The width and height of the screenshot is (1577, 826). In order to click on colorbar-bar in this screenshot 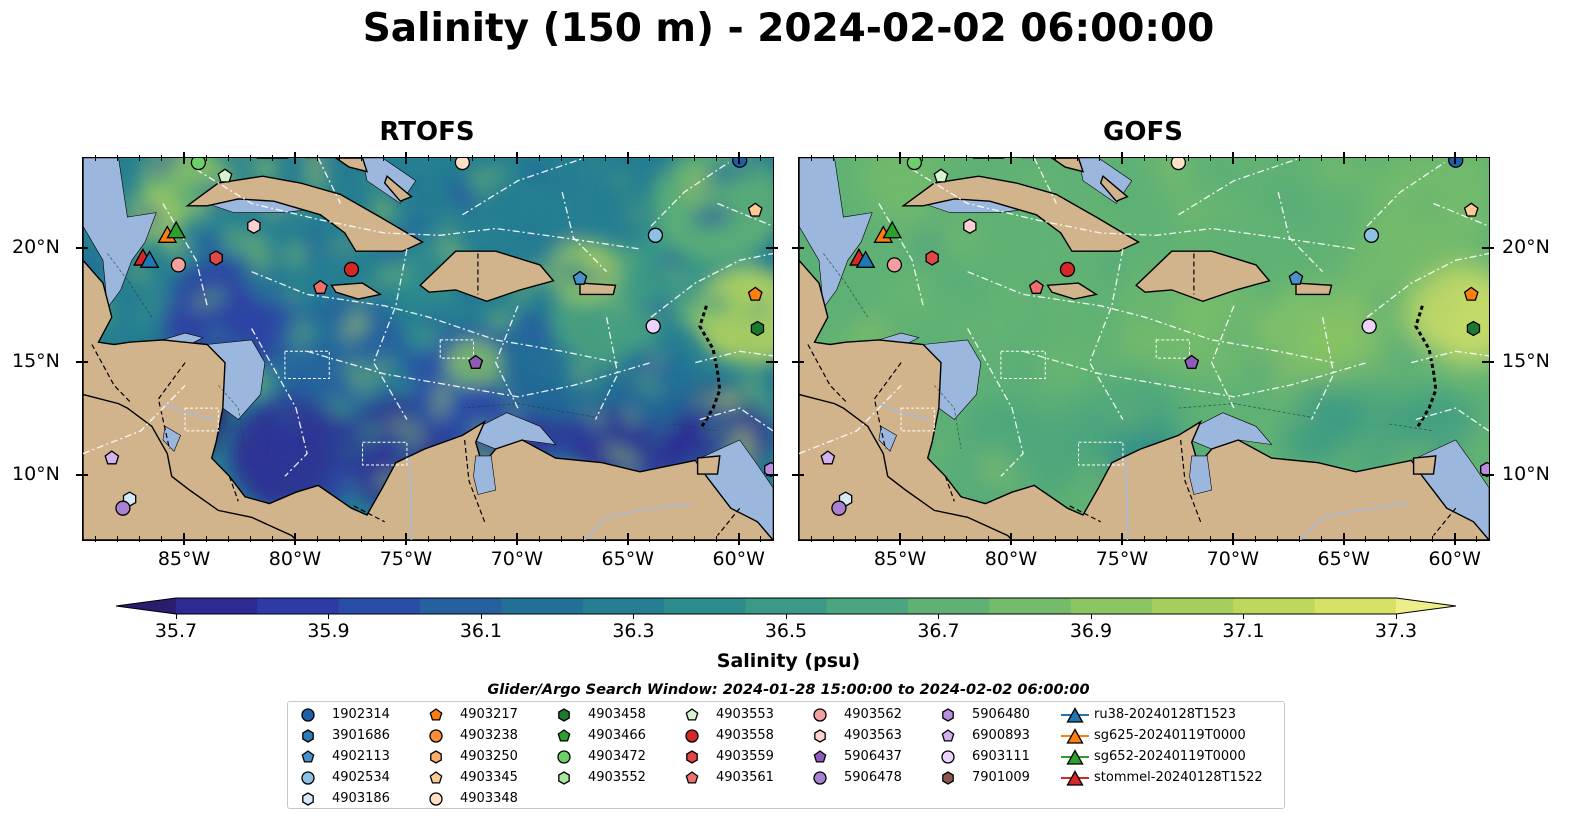, I will do `click(786, 606)`.